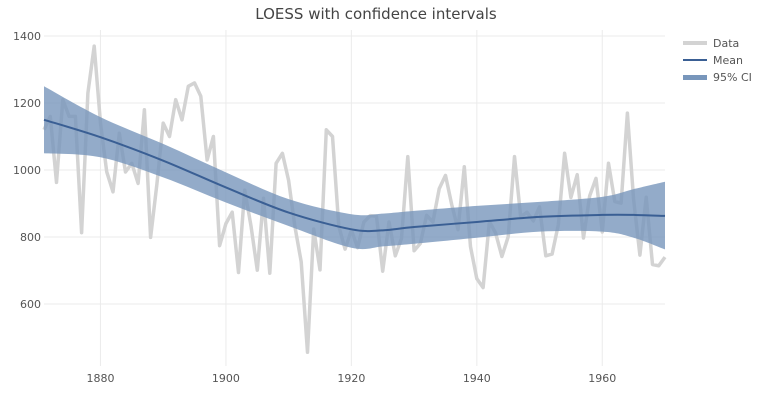  Describe the element at coordinates (477, 378) in the screenshot. I see `x-tick-label: 1940` at that location.